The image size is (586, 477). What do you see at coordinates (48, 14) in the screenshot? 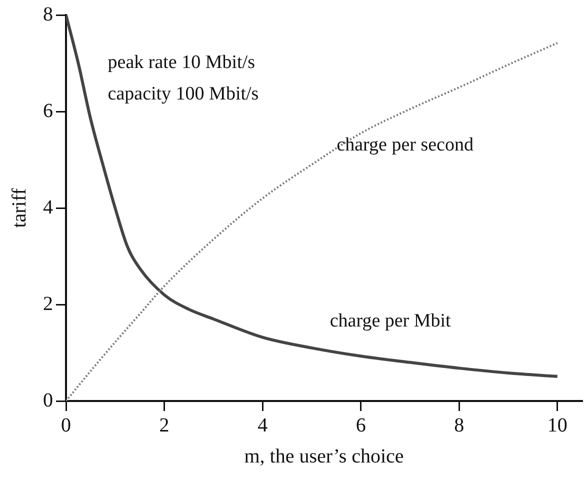
I see `y-tick-label: 8` at bounding box center [48, 14].